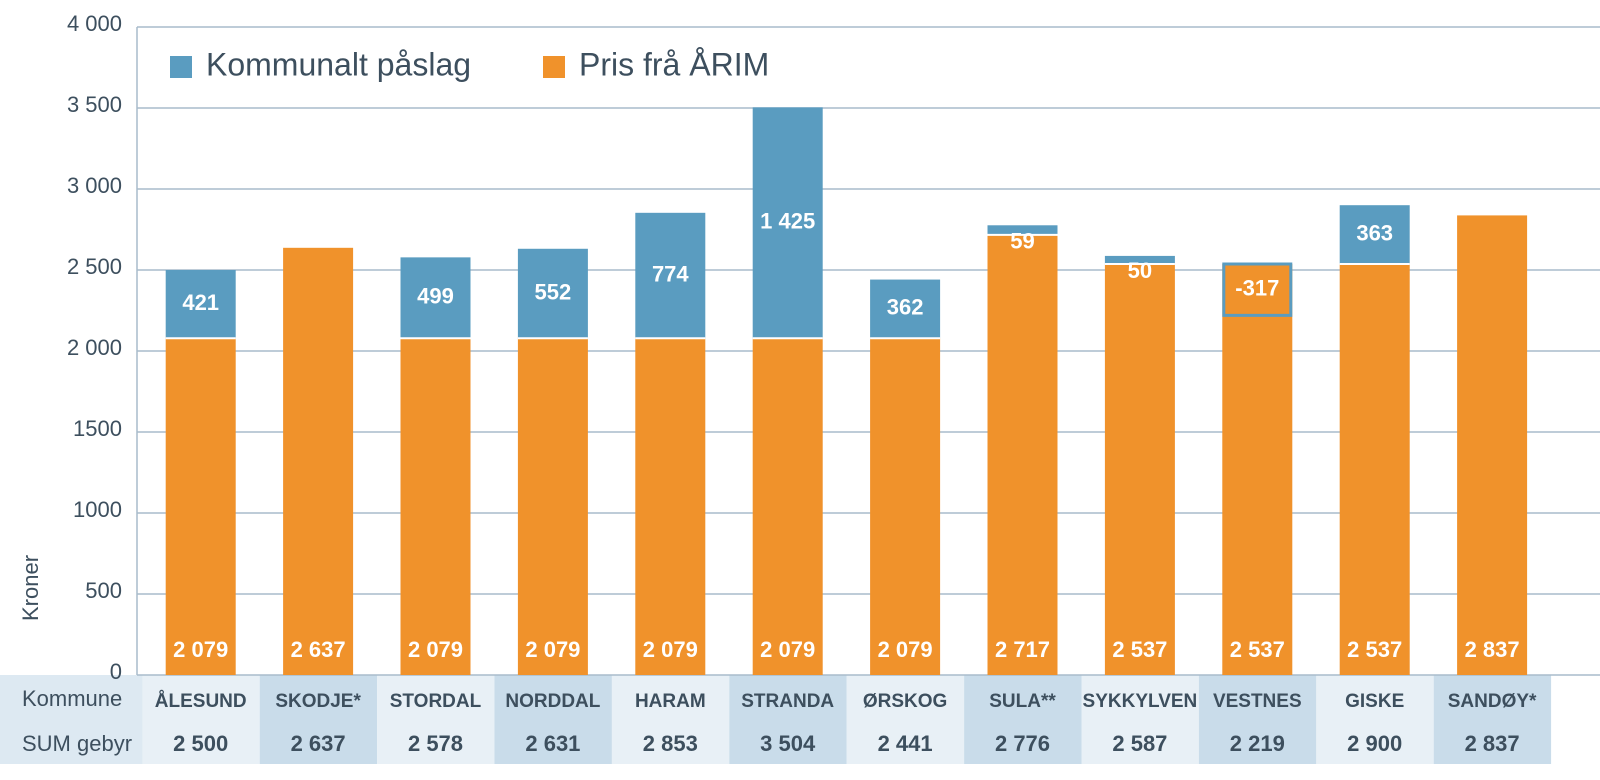  I want to click on category-label: SULA**, so click(1022, 701).